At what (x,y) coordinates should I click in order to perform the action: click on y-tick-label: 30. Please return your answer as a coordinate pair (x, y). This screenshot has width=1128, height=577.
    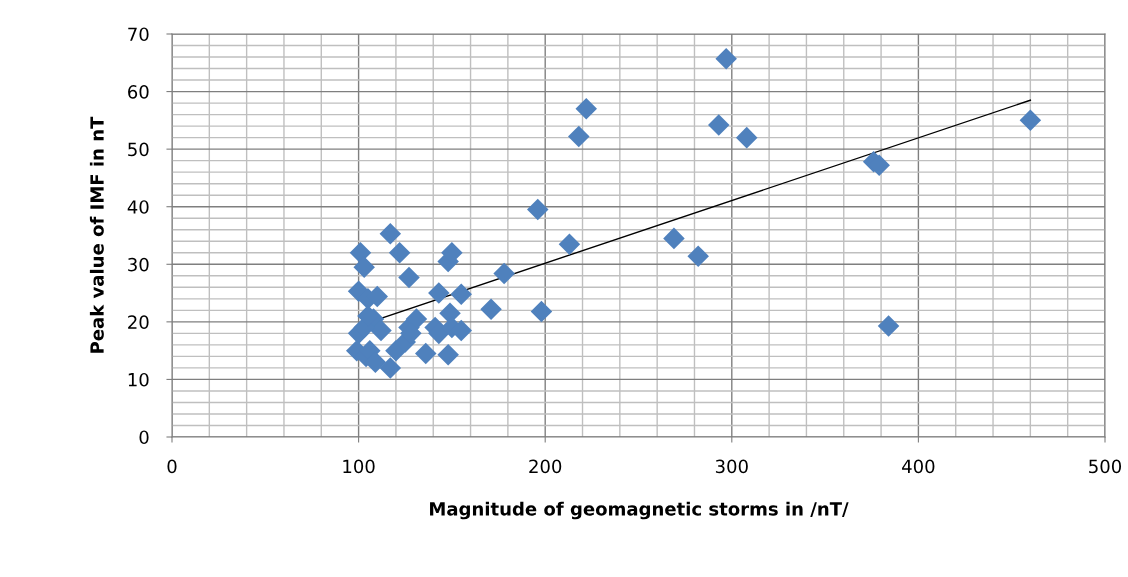
    Looking at the image, I should click on (138, 264).